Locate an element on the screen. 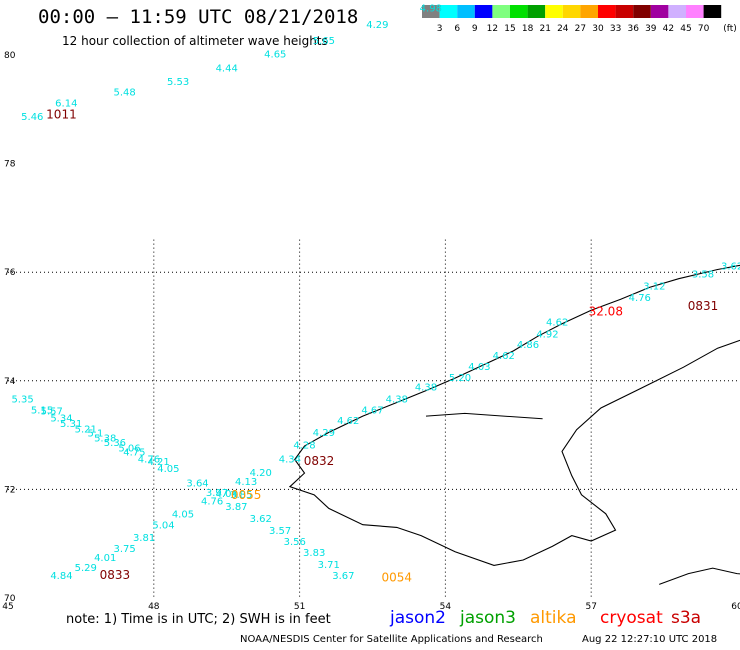 Image resolution: width=740 pixels, height=650 pixels. swh-label: 4.44 is located at coordinates (227, 68).